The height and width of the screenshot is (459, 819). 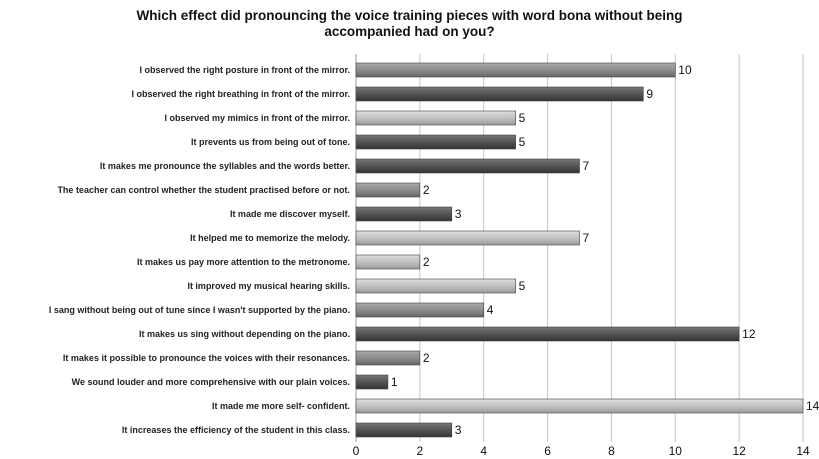 I want to click on value-label: 4, so click(x=490, y=310).